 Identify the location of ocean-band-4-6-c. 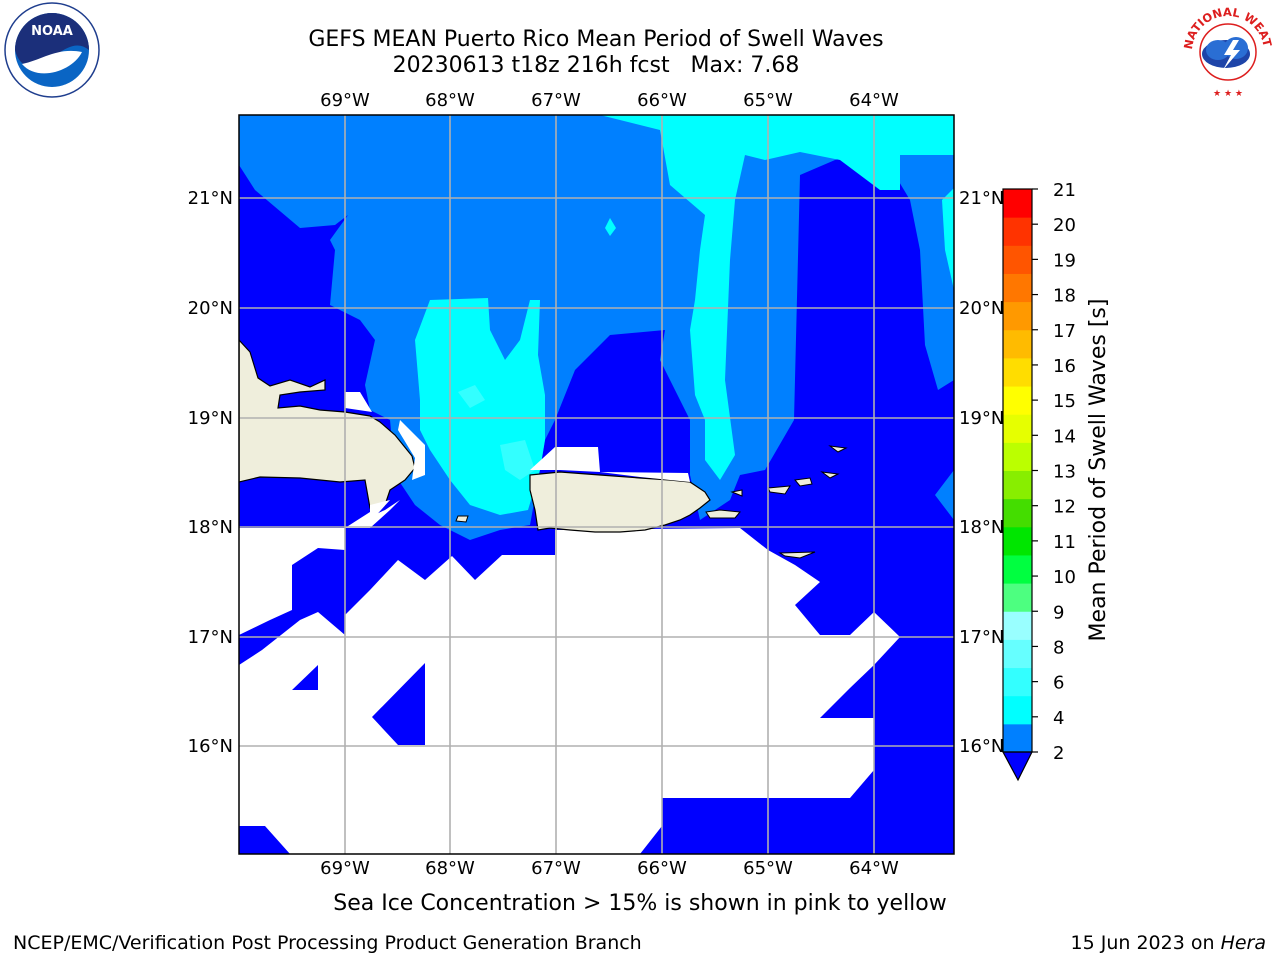
(610, 227).